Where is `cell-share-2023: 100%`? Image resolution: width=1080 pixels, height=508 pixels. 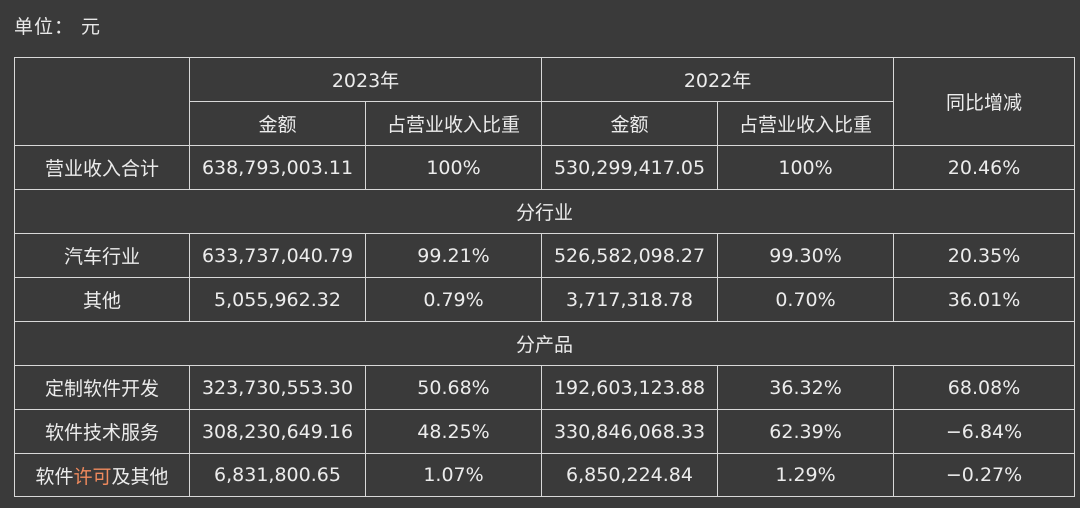 cell-share-2023: 100% is located at coordinates (453, 167).